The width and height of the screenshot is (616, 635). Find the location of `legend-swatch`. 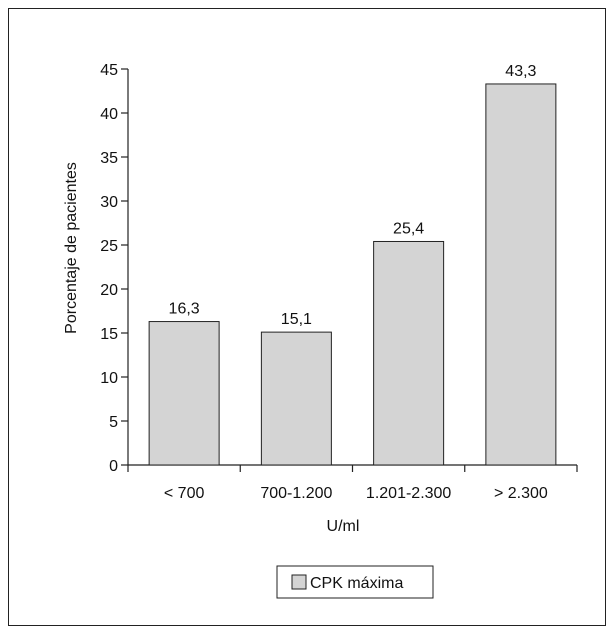

legend-swatch is located at coordinates (299, 582).